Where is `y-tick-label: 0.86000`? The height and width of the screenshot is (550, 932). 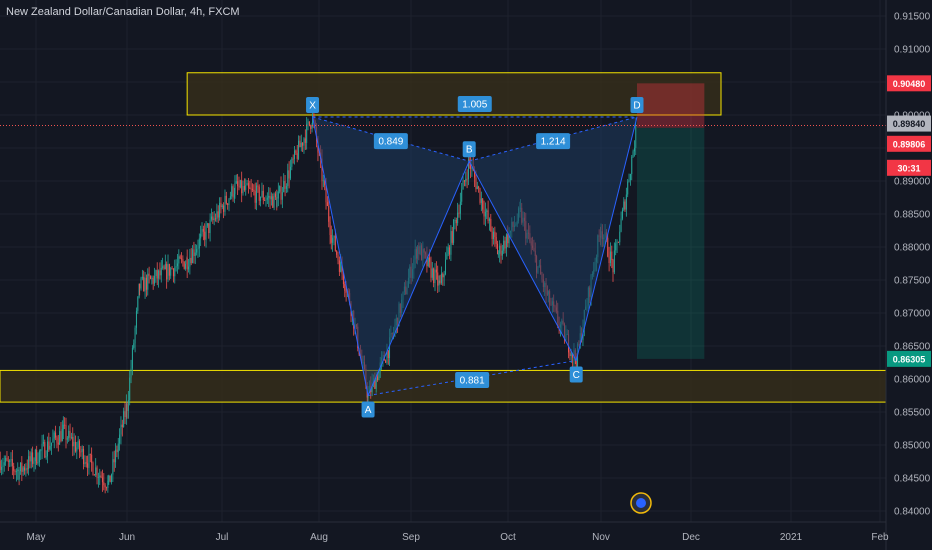 y-tick-label: 0.86000 is located at coordinates (912, 380).